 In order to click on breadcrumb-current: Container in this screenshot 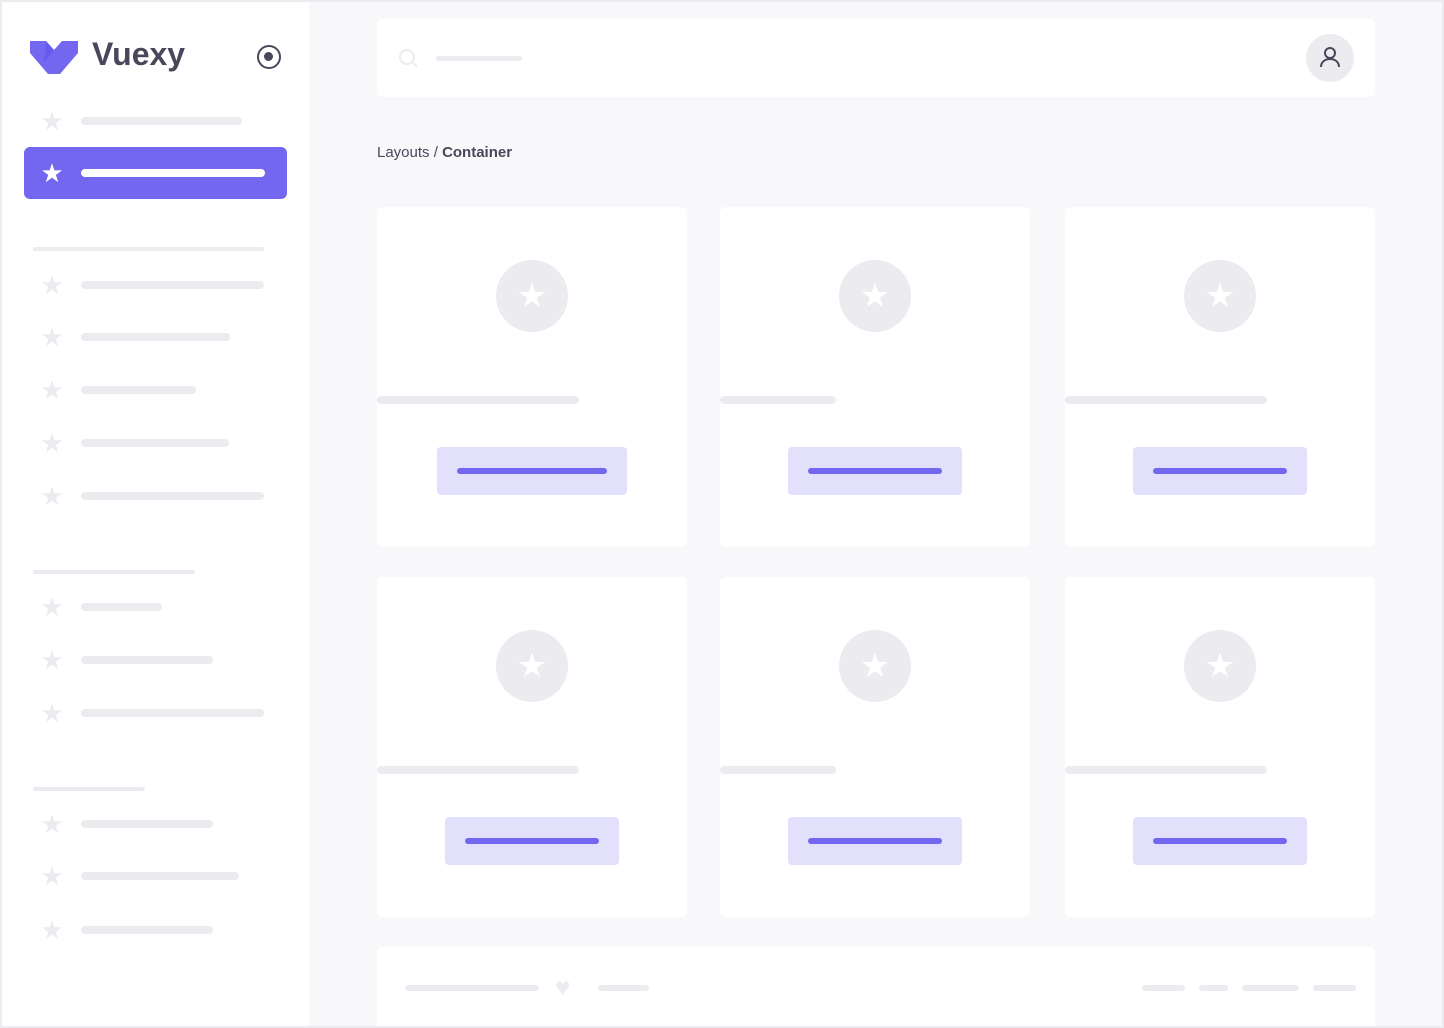, I will do `click(477, 152)`.